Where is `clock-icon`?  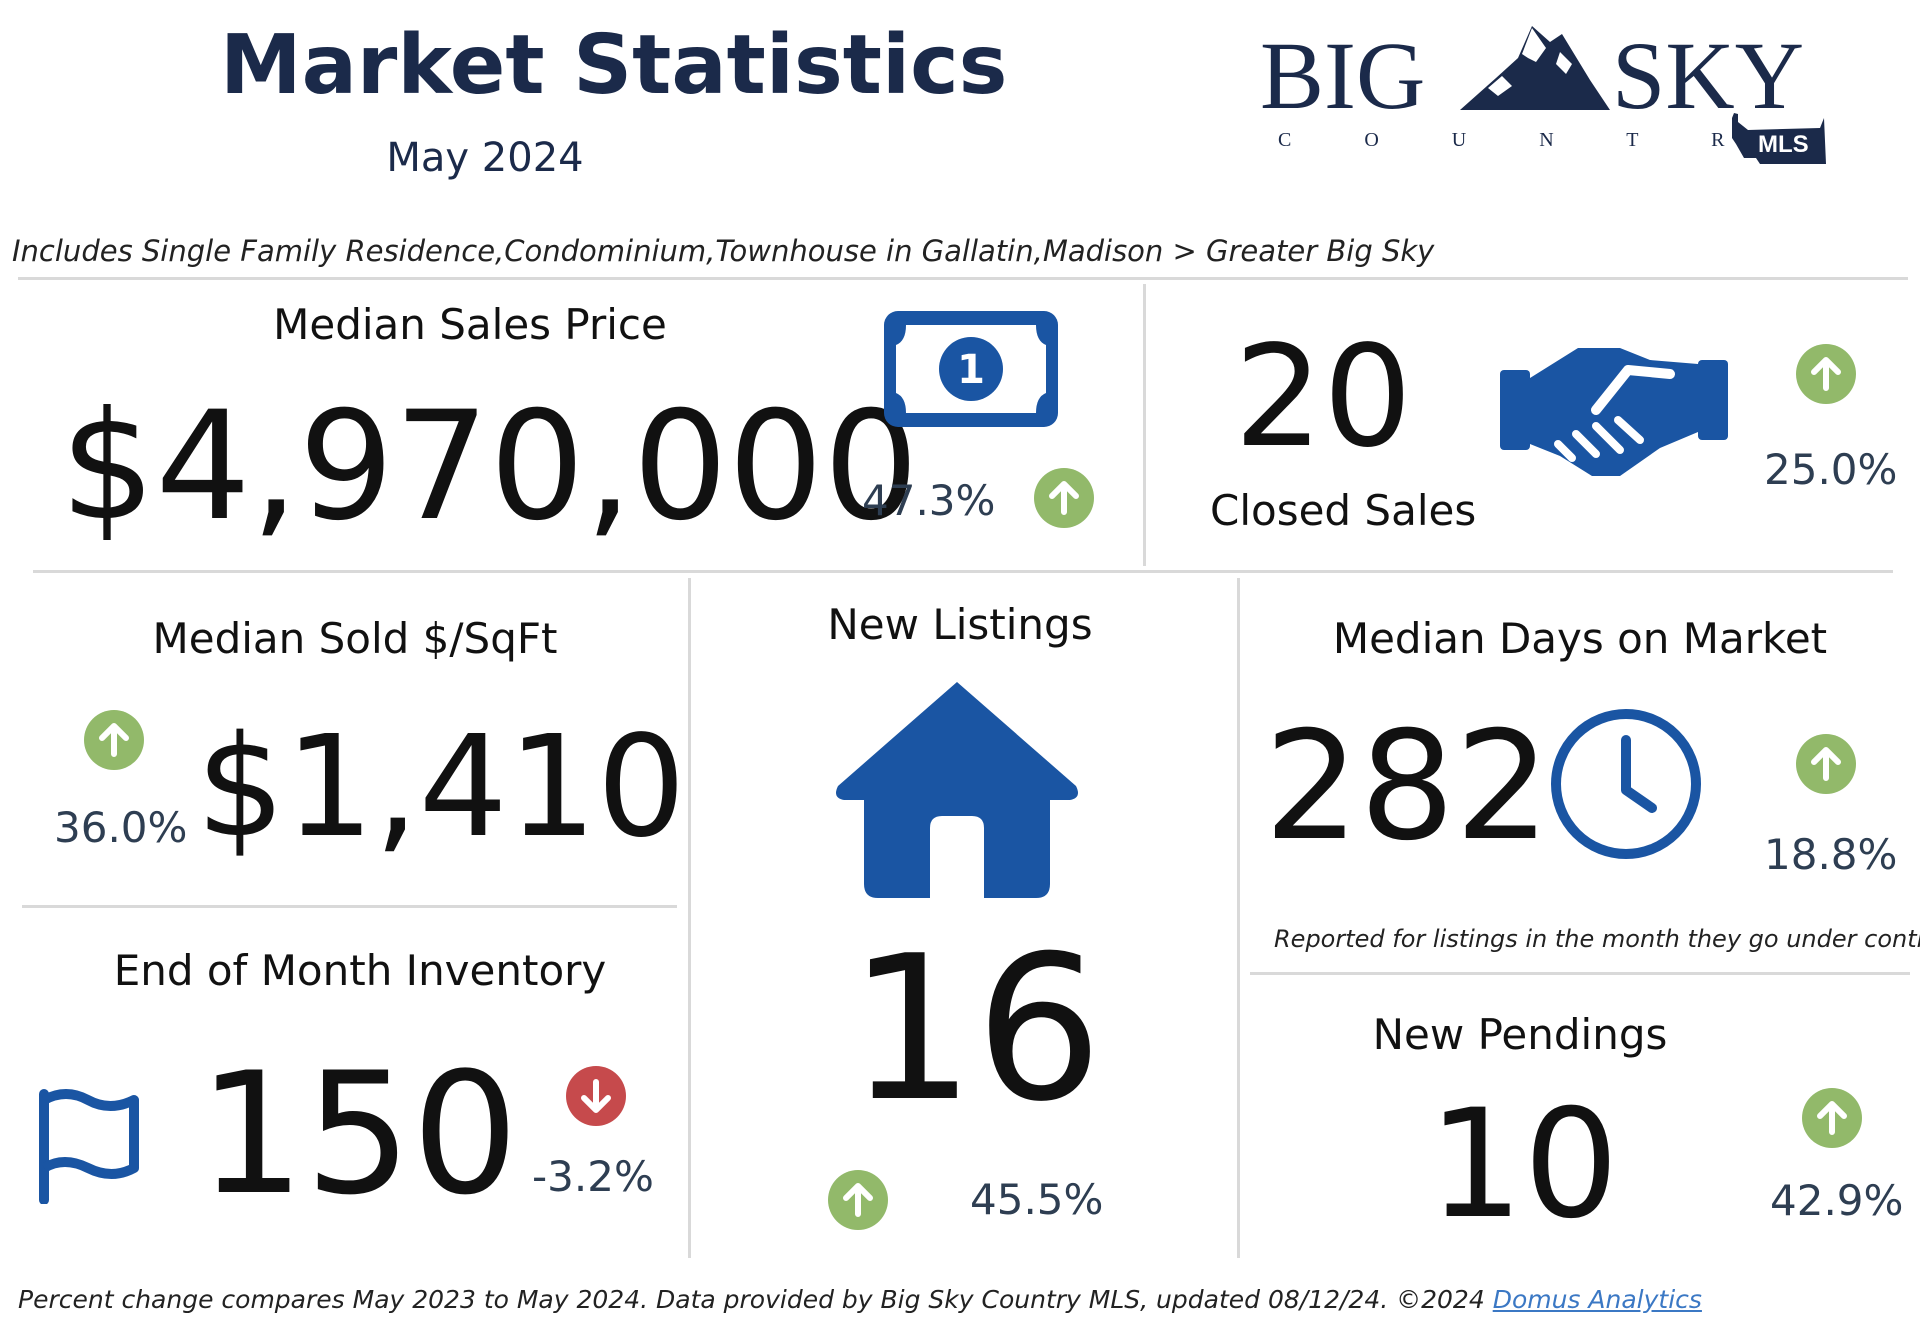 clock-icon is located at coordinates (1626, 786).